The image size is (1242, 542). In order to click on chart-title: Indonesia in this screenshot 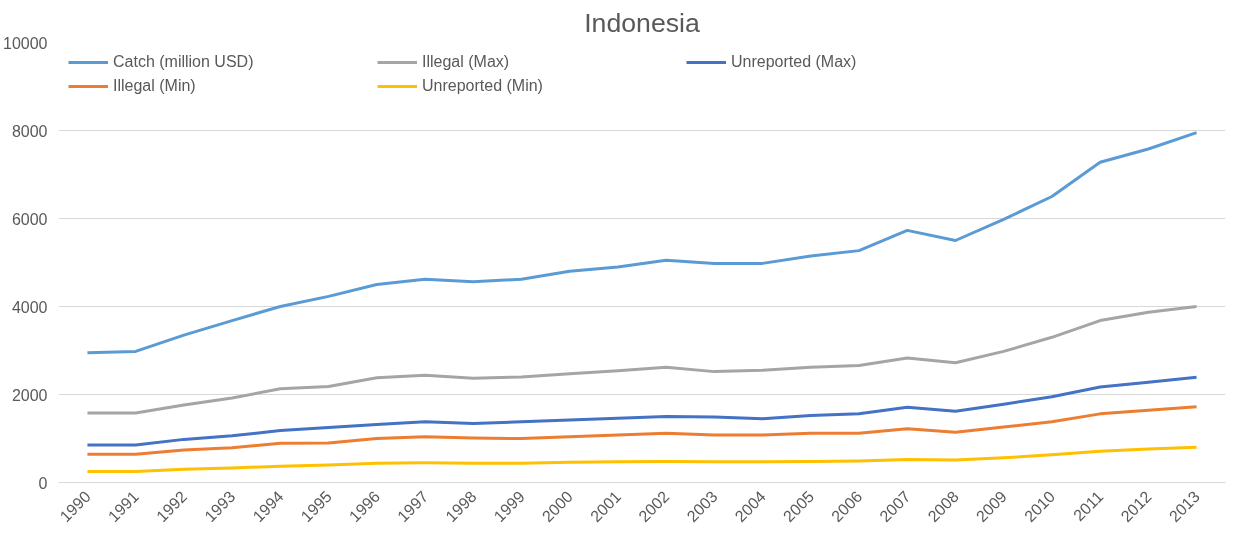, I will do `click(642, 22)`.